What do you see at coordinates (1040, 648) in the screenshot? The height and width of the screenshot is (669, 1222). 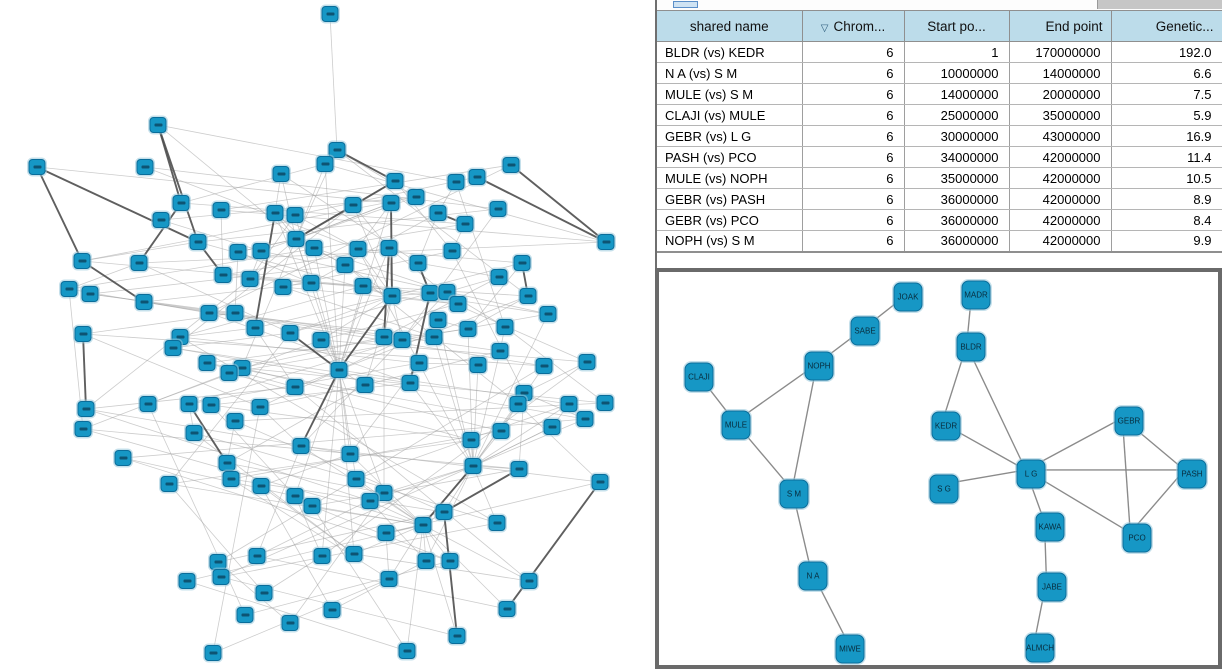 I see `network-node-almch: ALMCH` at bounding box center [1040, 648].